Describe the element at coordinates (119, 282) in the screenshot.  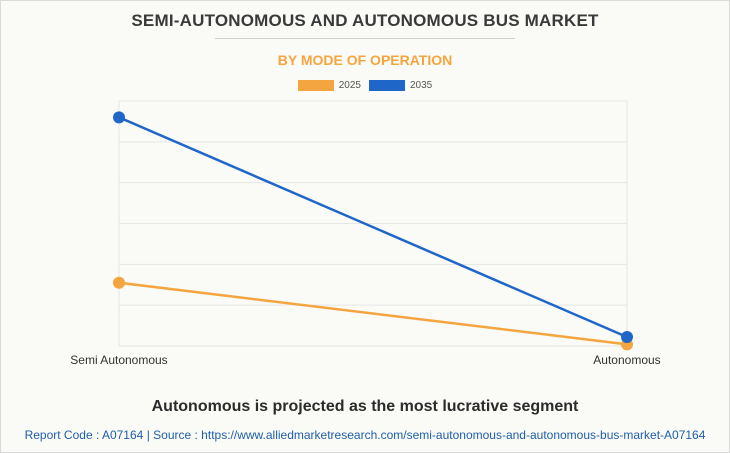
I see `data-point-2025` at that location.